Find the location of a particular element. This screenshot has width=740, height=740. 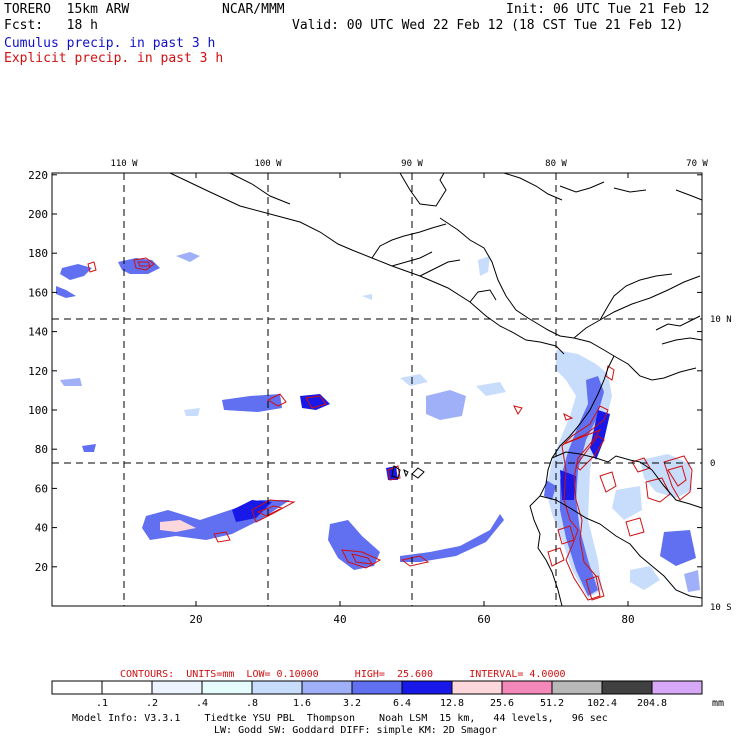

colorbar-tick-label: 51.2 is located at coordinates (552, 703).